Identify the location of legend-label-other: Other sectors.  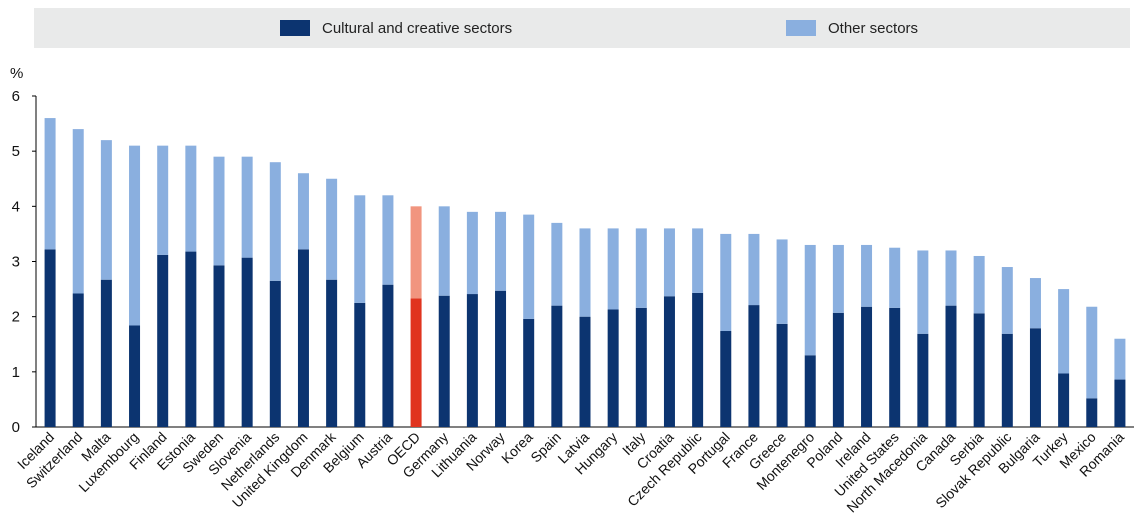
(873, 28).